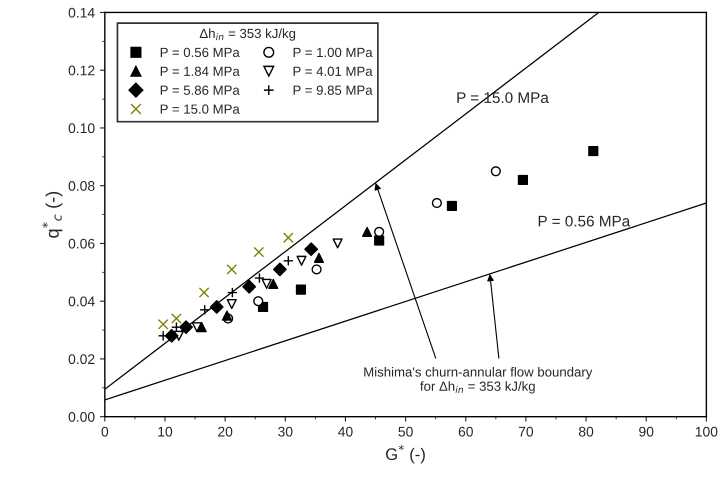 The width and height of the screenshot is (723, 499). I want to click on y-tick-label: 0.06, so click(81, 243).